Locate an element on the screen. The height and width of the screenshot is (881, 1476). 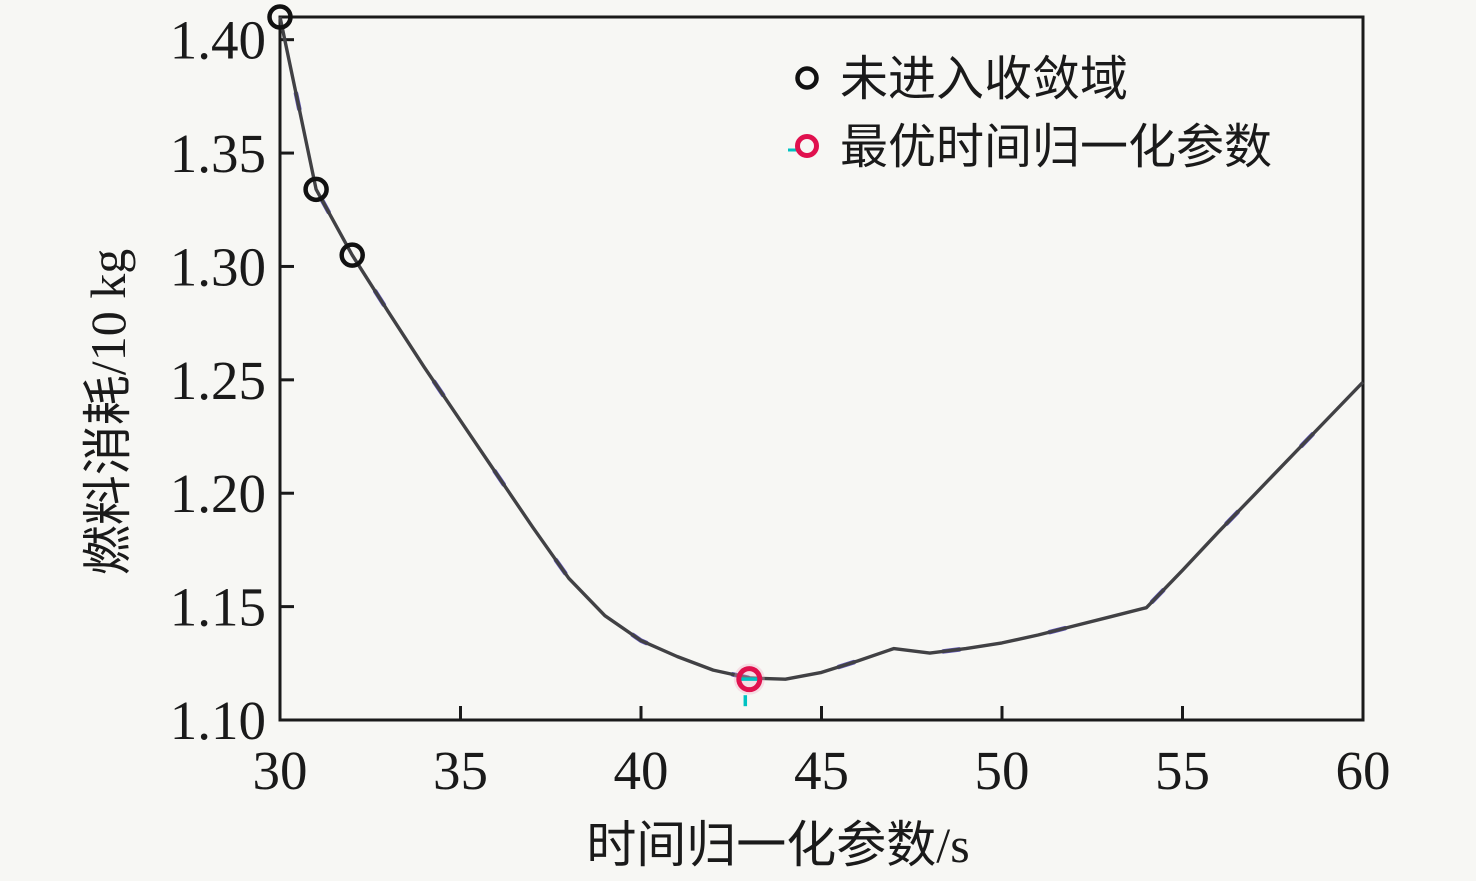
y-tick-label: 1.30 is located at coordinates (218, 266).